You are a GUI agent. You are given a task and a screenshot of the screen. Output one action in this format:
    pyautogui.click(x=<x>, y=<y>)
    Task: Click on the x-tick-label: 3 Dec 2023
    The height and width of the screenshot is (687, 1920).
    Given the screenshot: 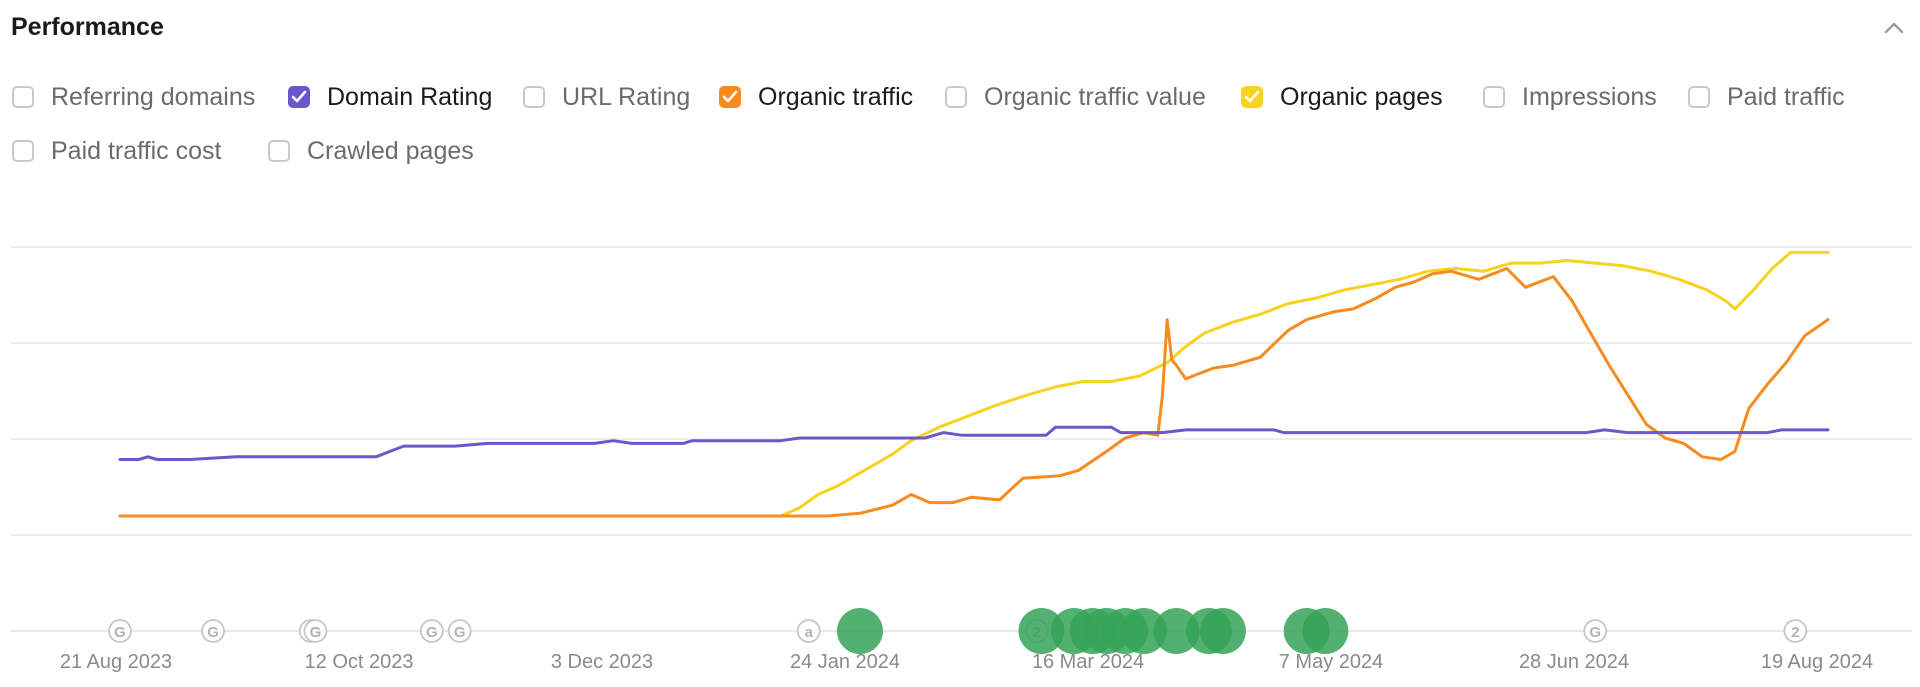 What is the action you would take?
    pyautogui.click(x=602, y=662)
    